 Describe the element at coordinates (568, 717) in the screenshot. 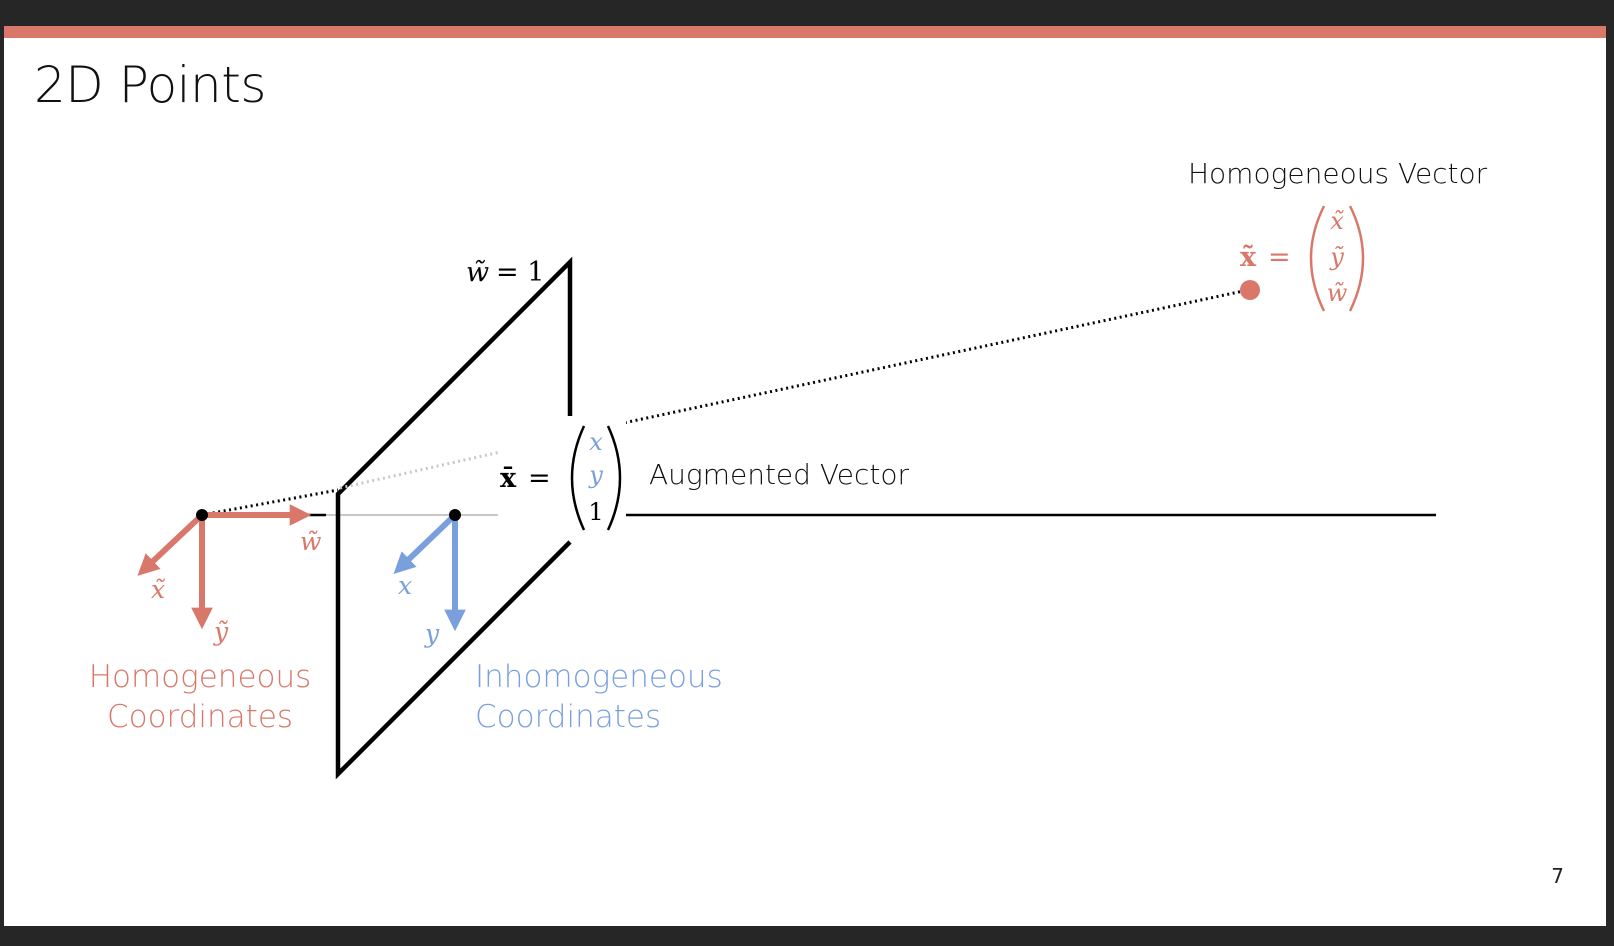

I see `inhomogeneous-coordinates-label-line2: Coordinates` at that location.